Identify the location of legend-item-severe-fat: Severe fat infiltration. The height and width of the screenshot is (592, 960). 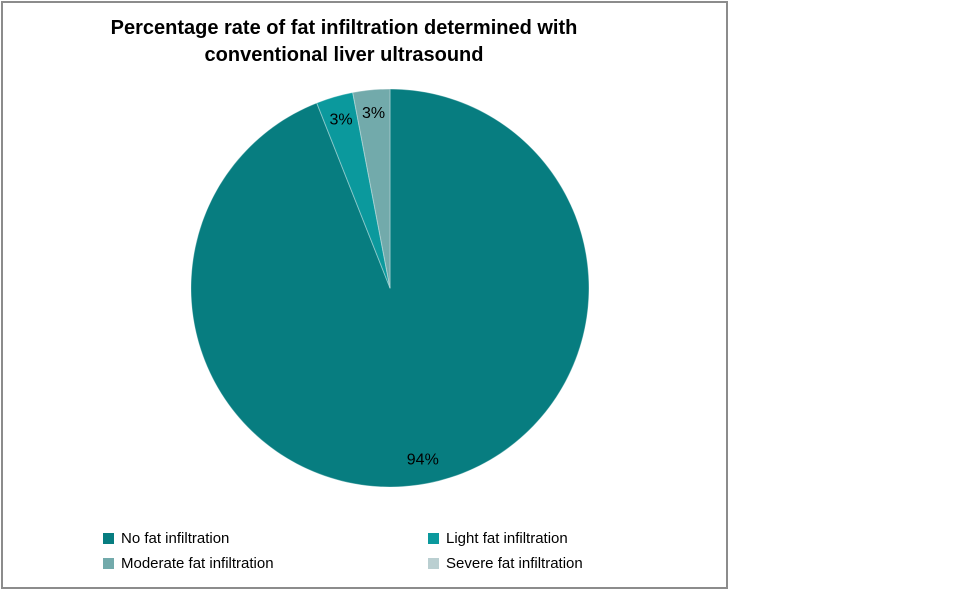
(505, 563).